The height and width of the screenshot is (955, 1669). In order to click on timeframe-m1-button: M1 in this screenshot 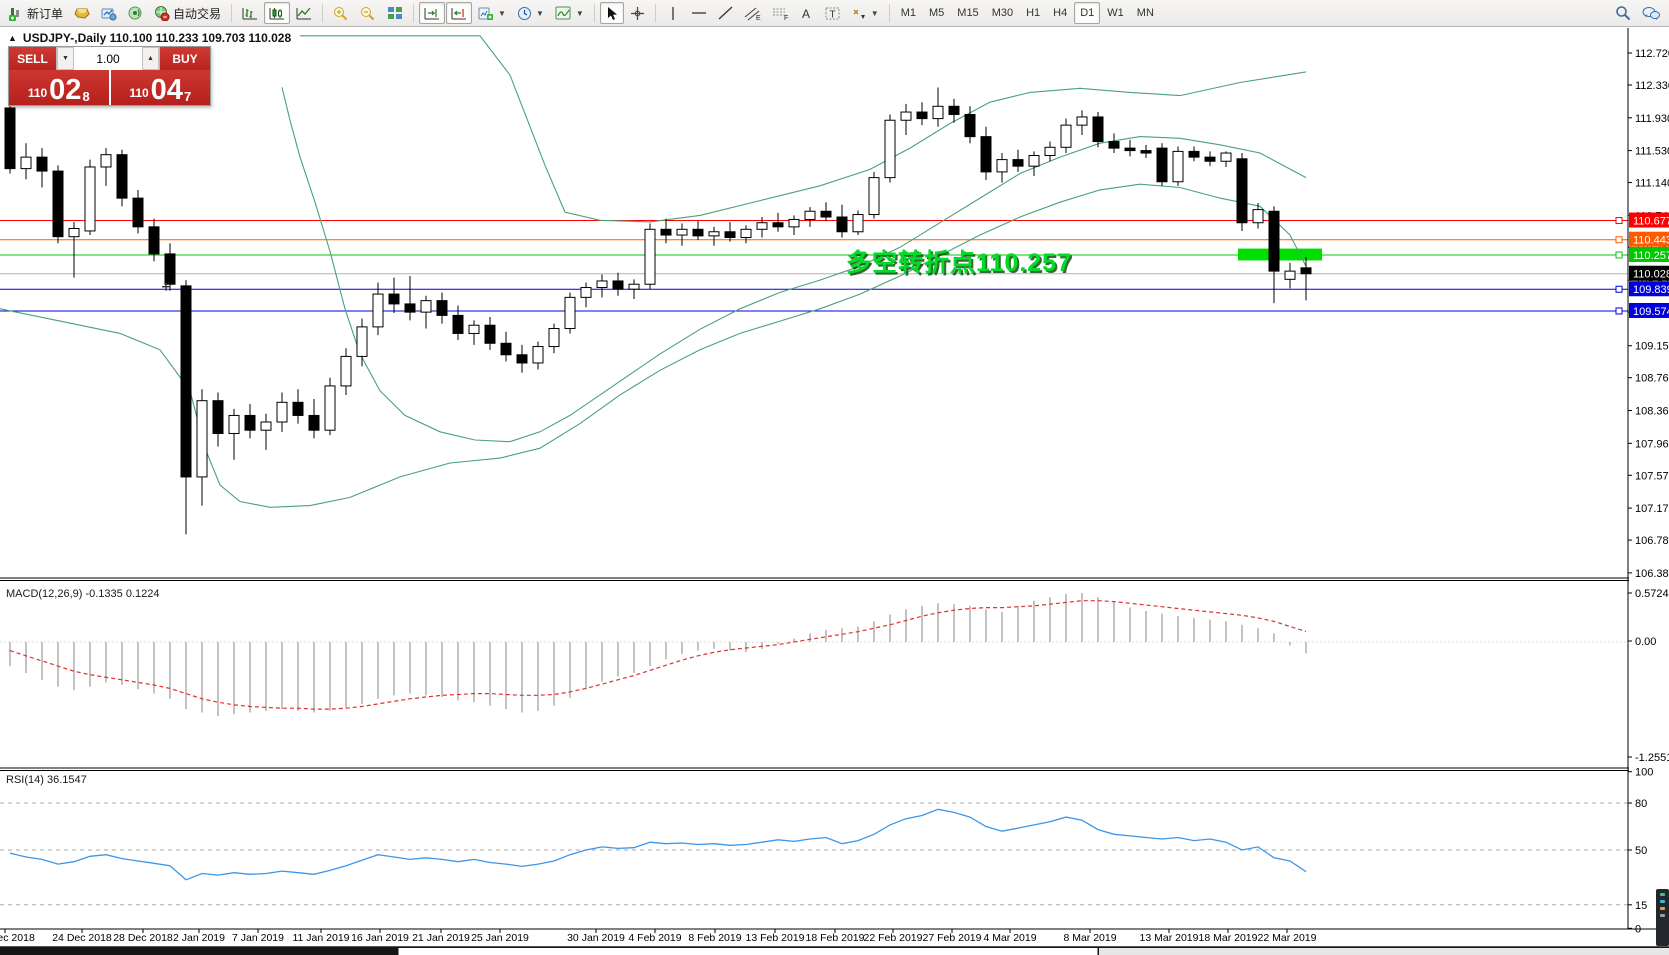, I will do `click(908, 13)`.